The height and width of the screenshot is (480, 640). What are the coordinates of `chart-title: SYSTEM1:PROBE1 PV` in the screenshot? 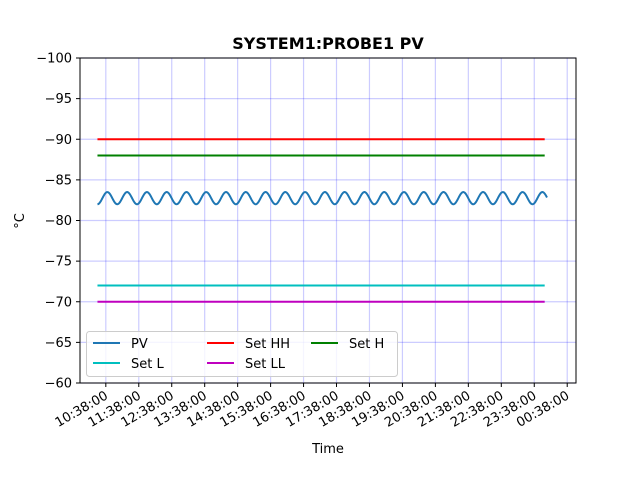 It's located at (328, 43).